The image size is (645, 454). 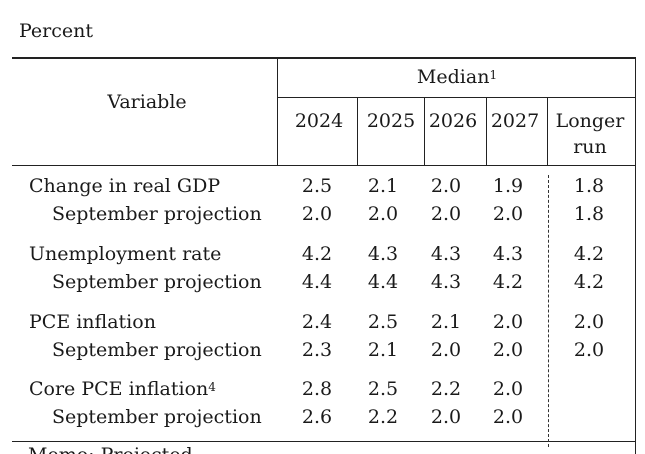 I want to click on table-cell: 2.8, so click(x=317, y=389).